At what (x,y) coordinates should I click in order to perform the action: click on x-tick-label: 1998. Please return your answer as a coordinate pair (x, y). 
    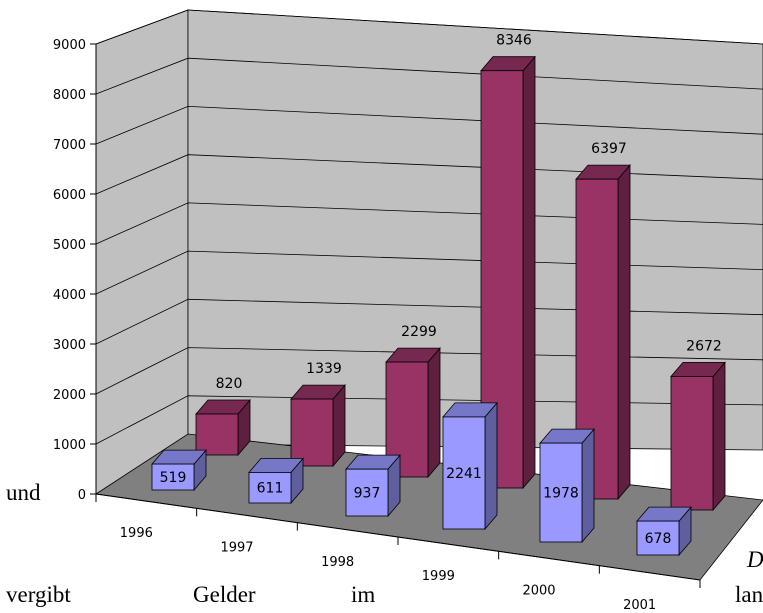
    Looking at the image, I should click on (337, 562).